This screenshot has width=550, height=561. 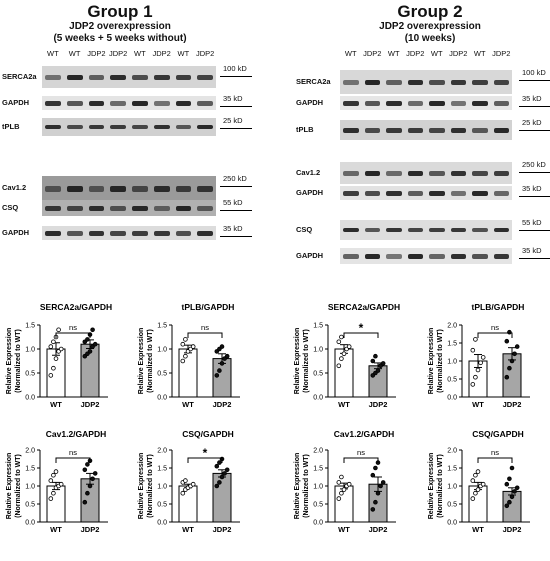 What do you see at coordinates (118, 53) in the screenshot?
I see `lane-label: JDP2` at bounding box center [118, 53].